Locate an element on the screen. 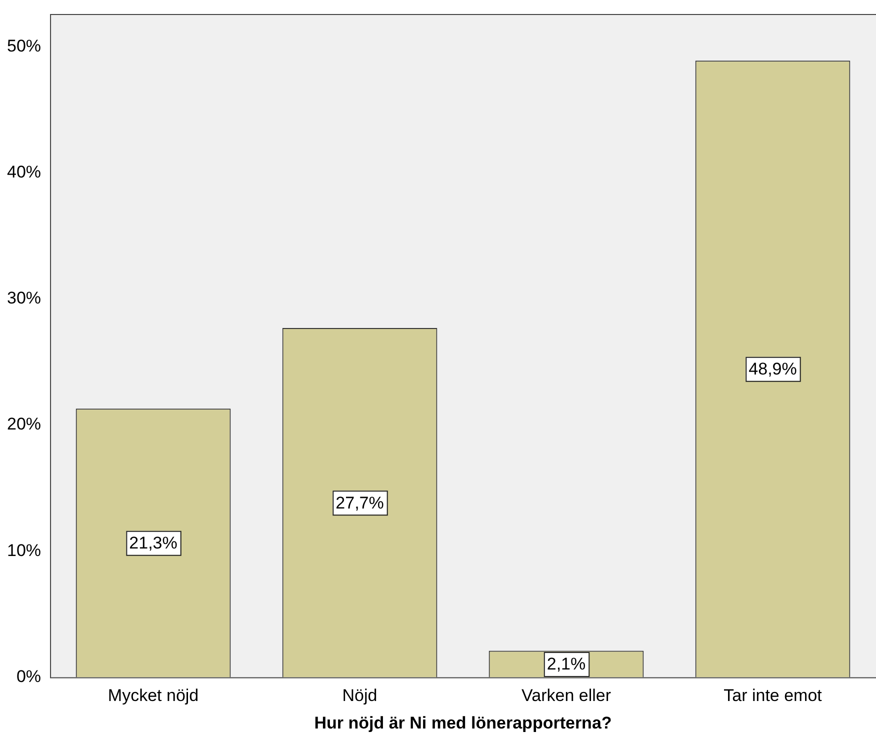 The height and width of the screenshot is (742, 876). x-tick-label: Nöjd is located at coordinates (360, 696).